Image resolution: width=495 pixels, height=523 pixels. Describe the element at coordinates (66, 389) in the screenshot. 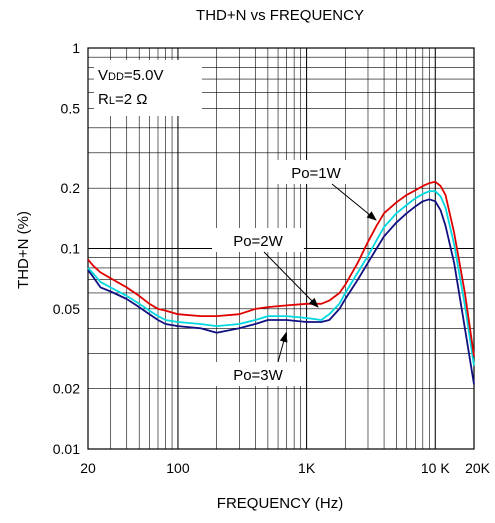

I see `y-tick-label: 0.02` at that location.